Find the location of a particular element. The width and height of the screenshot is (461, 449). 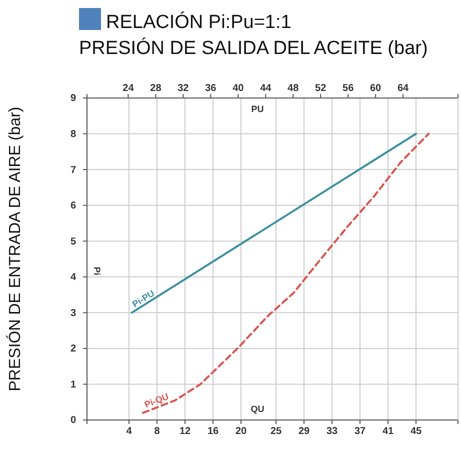

x-tick-label: 29 is located at coordinates (304, 432).